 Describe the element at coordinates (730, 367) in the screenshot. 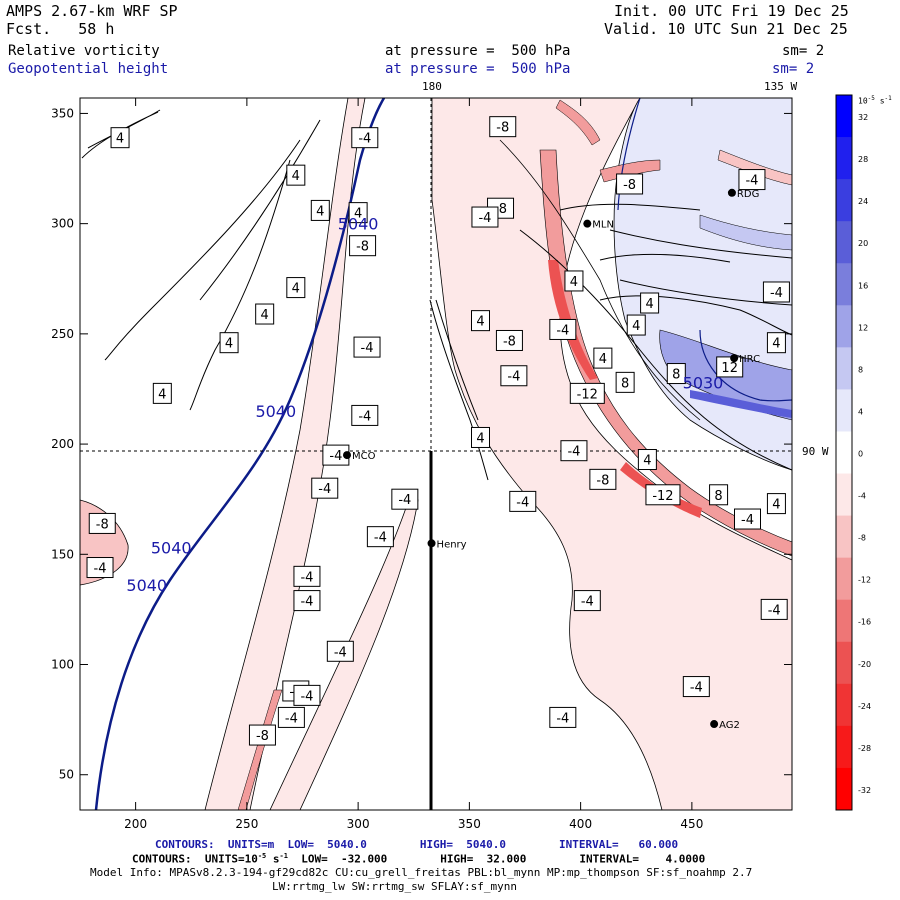

I see `vorticity-contour-label: 12` at that location.